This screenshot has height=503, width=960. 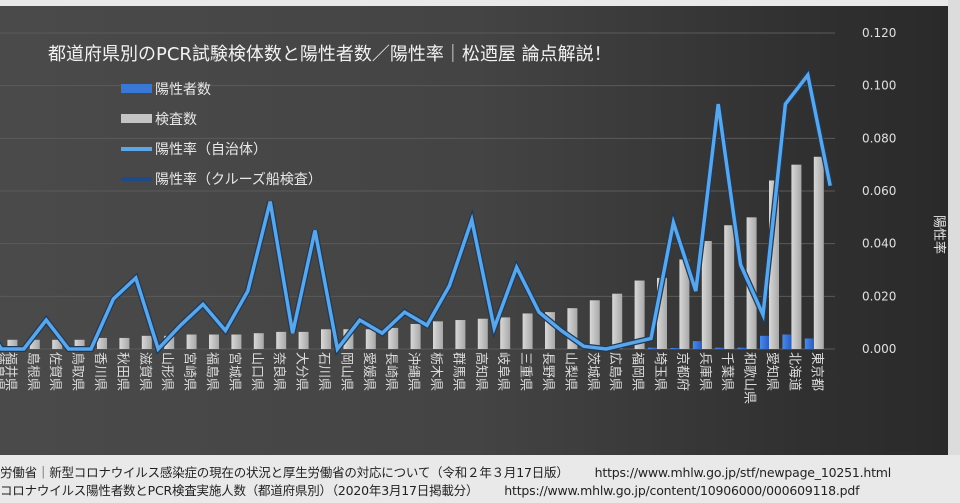 I want to click on chart-title: 都道府県別のPCR試験検体数と陽性者数／陽性率｜松迺屋 論点解説！, so click(x=330, y=54).